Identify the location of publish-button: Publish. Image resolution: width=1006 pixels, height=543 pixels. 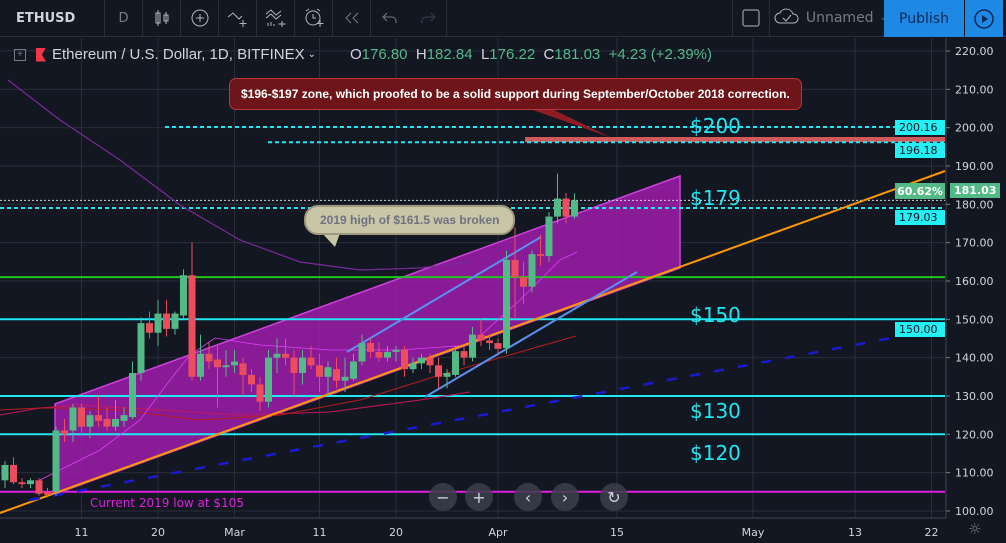
(924, 18).